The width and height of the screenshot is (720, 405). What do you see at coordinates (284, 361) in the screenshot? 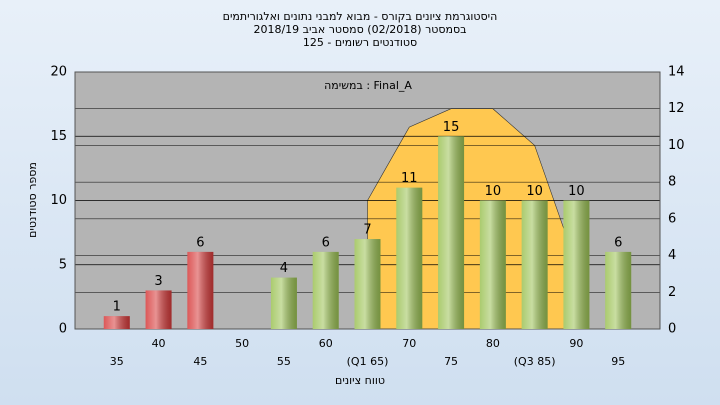
I see `x-tick-label: 55` at bounding box center [284, 361].